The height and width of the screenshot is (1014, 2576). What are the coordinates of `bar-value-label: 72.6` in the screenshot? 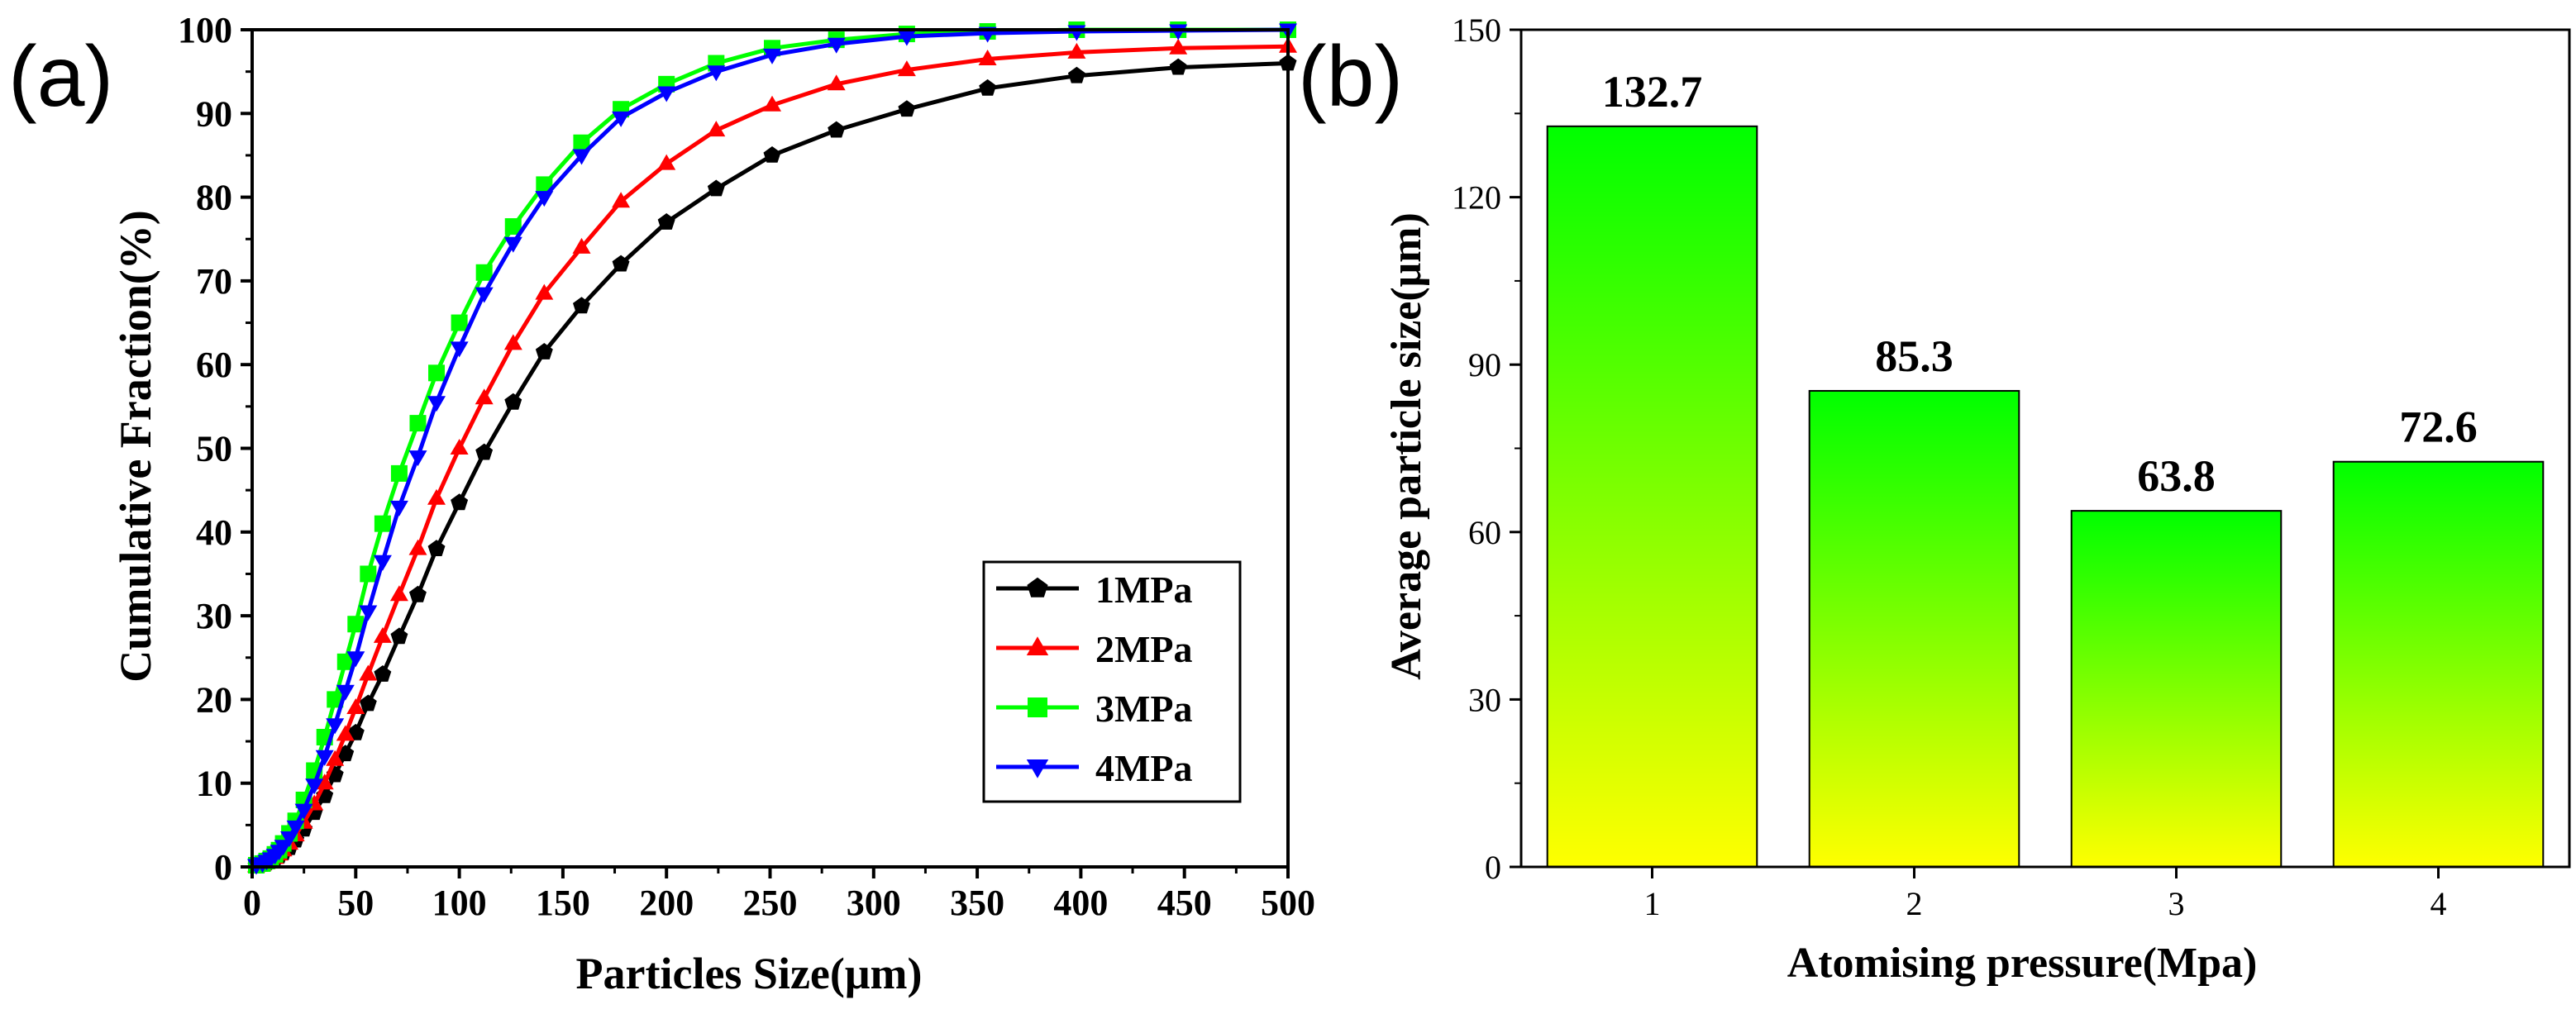 It's located at (2438, 427).